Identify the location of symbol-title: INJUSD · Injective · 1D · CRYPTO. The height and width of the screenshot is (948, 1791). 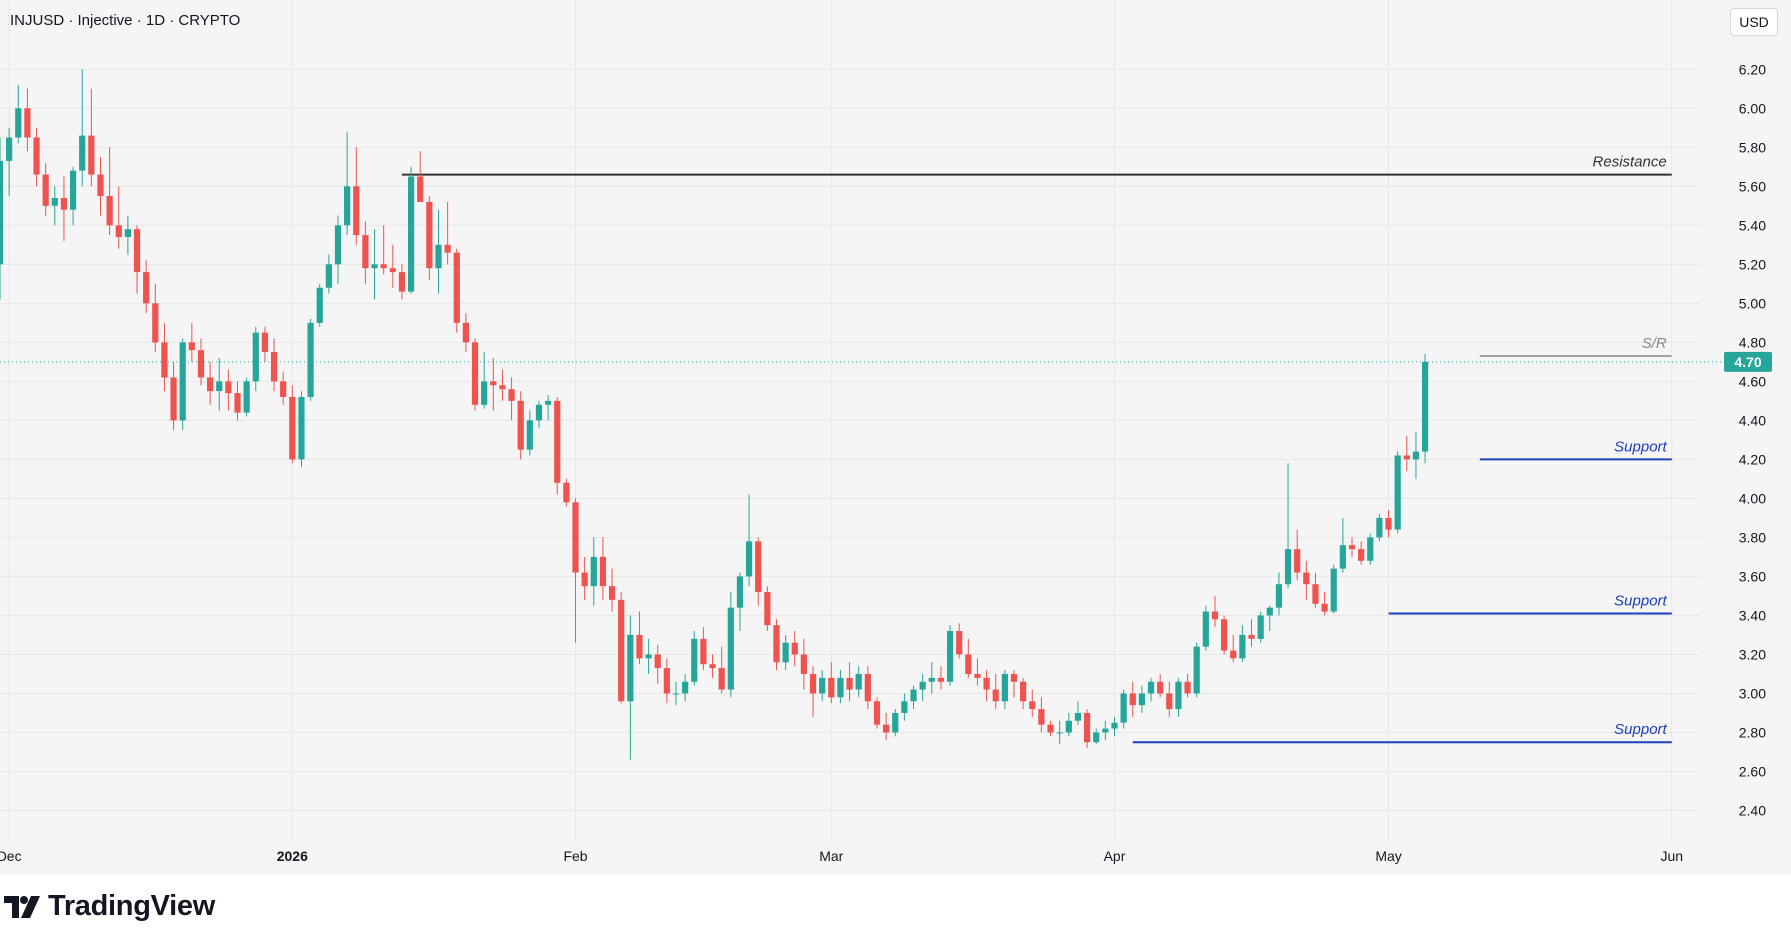
(125, 20).